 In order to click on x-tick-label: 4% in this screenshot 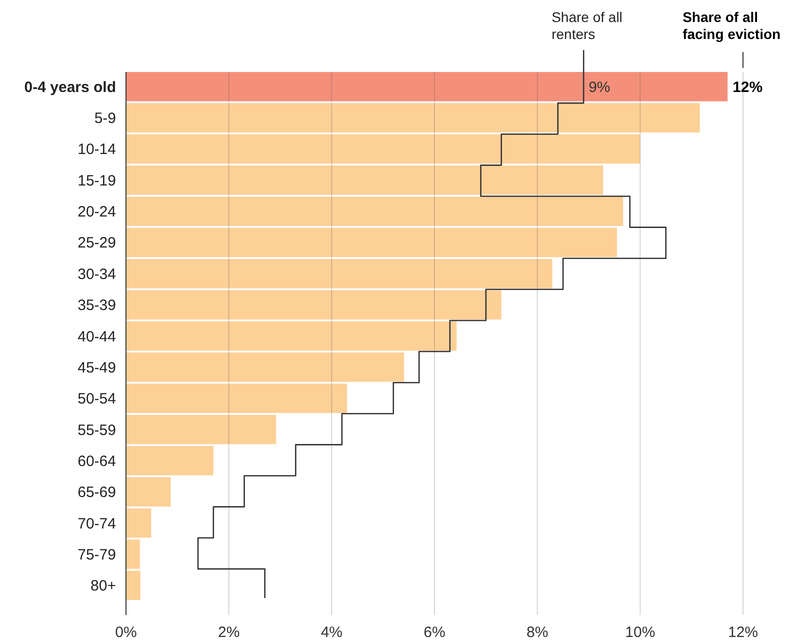, I will do `click(331, 632)`.